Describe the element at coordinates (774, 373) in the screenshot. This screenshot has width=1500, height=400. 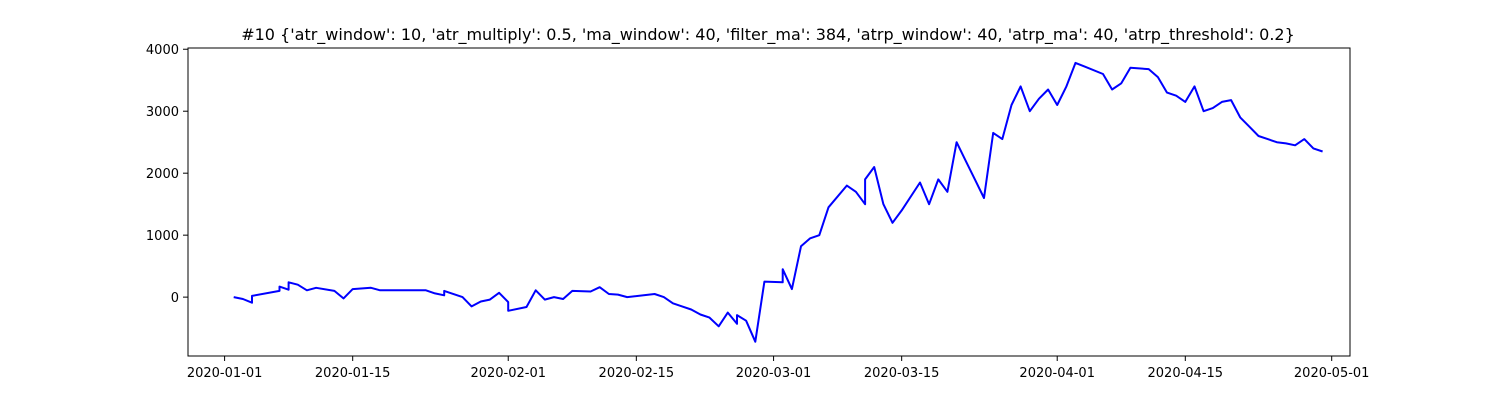
I see `x-tick-label: 2020-03-01` at that location.